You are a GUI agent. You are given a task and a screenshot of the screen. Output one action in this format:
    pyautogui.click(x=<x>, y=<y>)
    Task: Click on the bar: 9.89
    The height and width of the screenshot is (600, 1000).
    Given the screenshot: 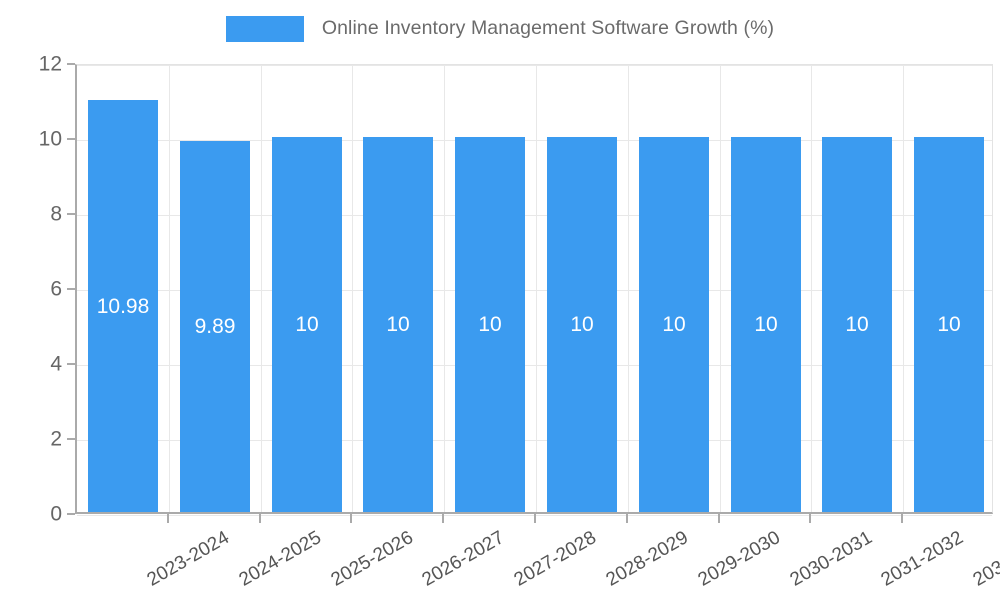 What is the action you would take?
    pyautogui.click(x=215, y=326)
    